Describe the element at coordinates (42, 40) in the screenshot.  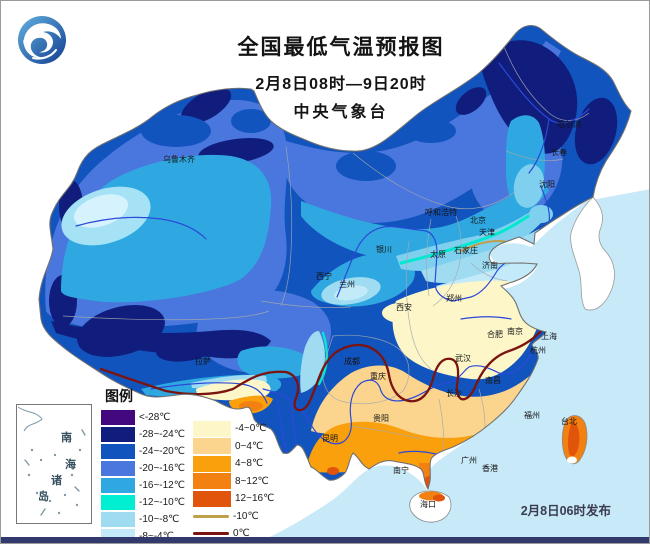
I see `cma-logo` at that location.